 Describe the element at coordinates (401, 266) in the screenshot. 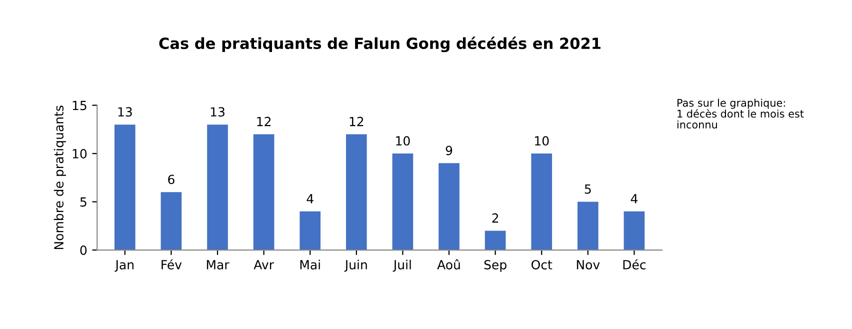

I see `x-tick-label: Juil` at that location.